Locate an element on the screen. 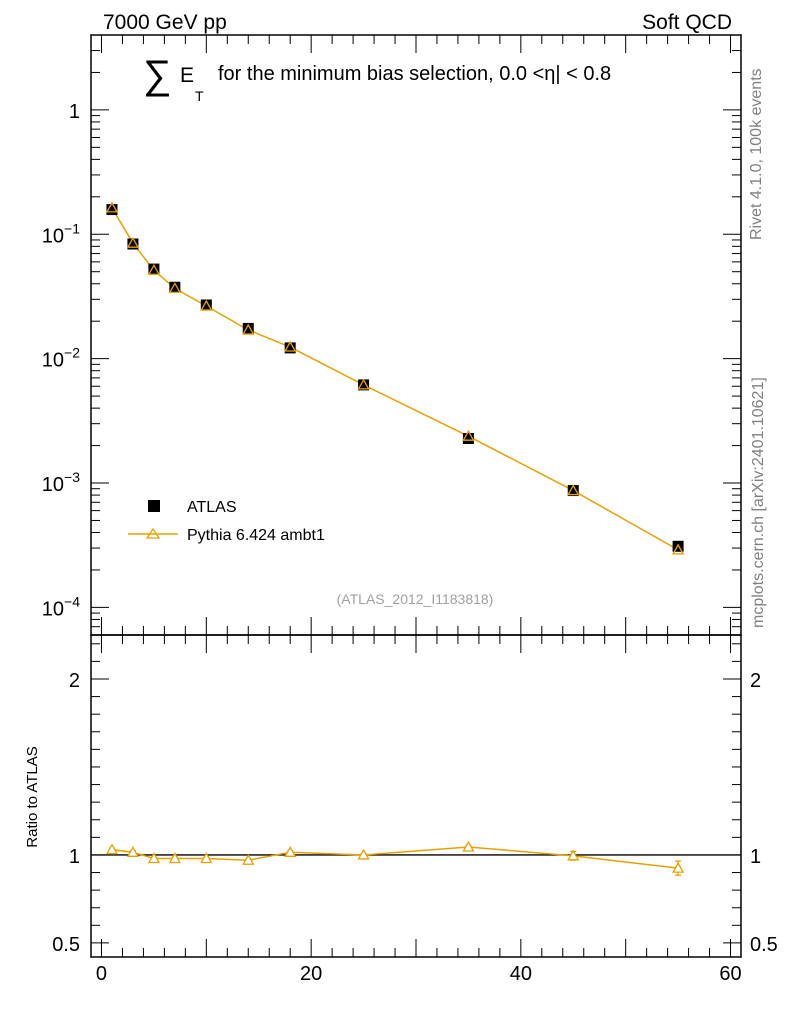 This screenshot has height=1024, width=786. main-y-tick-label: 10⁻³ is located at coordinates (61, 482).